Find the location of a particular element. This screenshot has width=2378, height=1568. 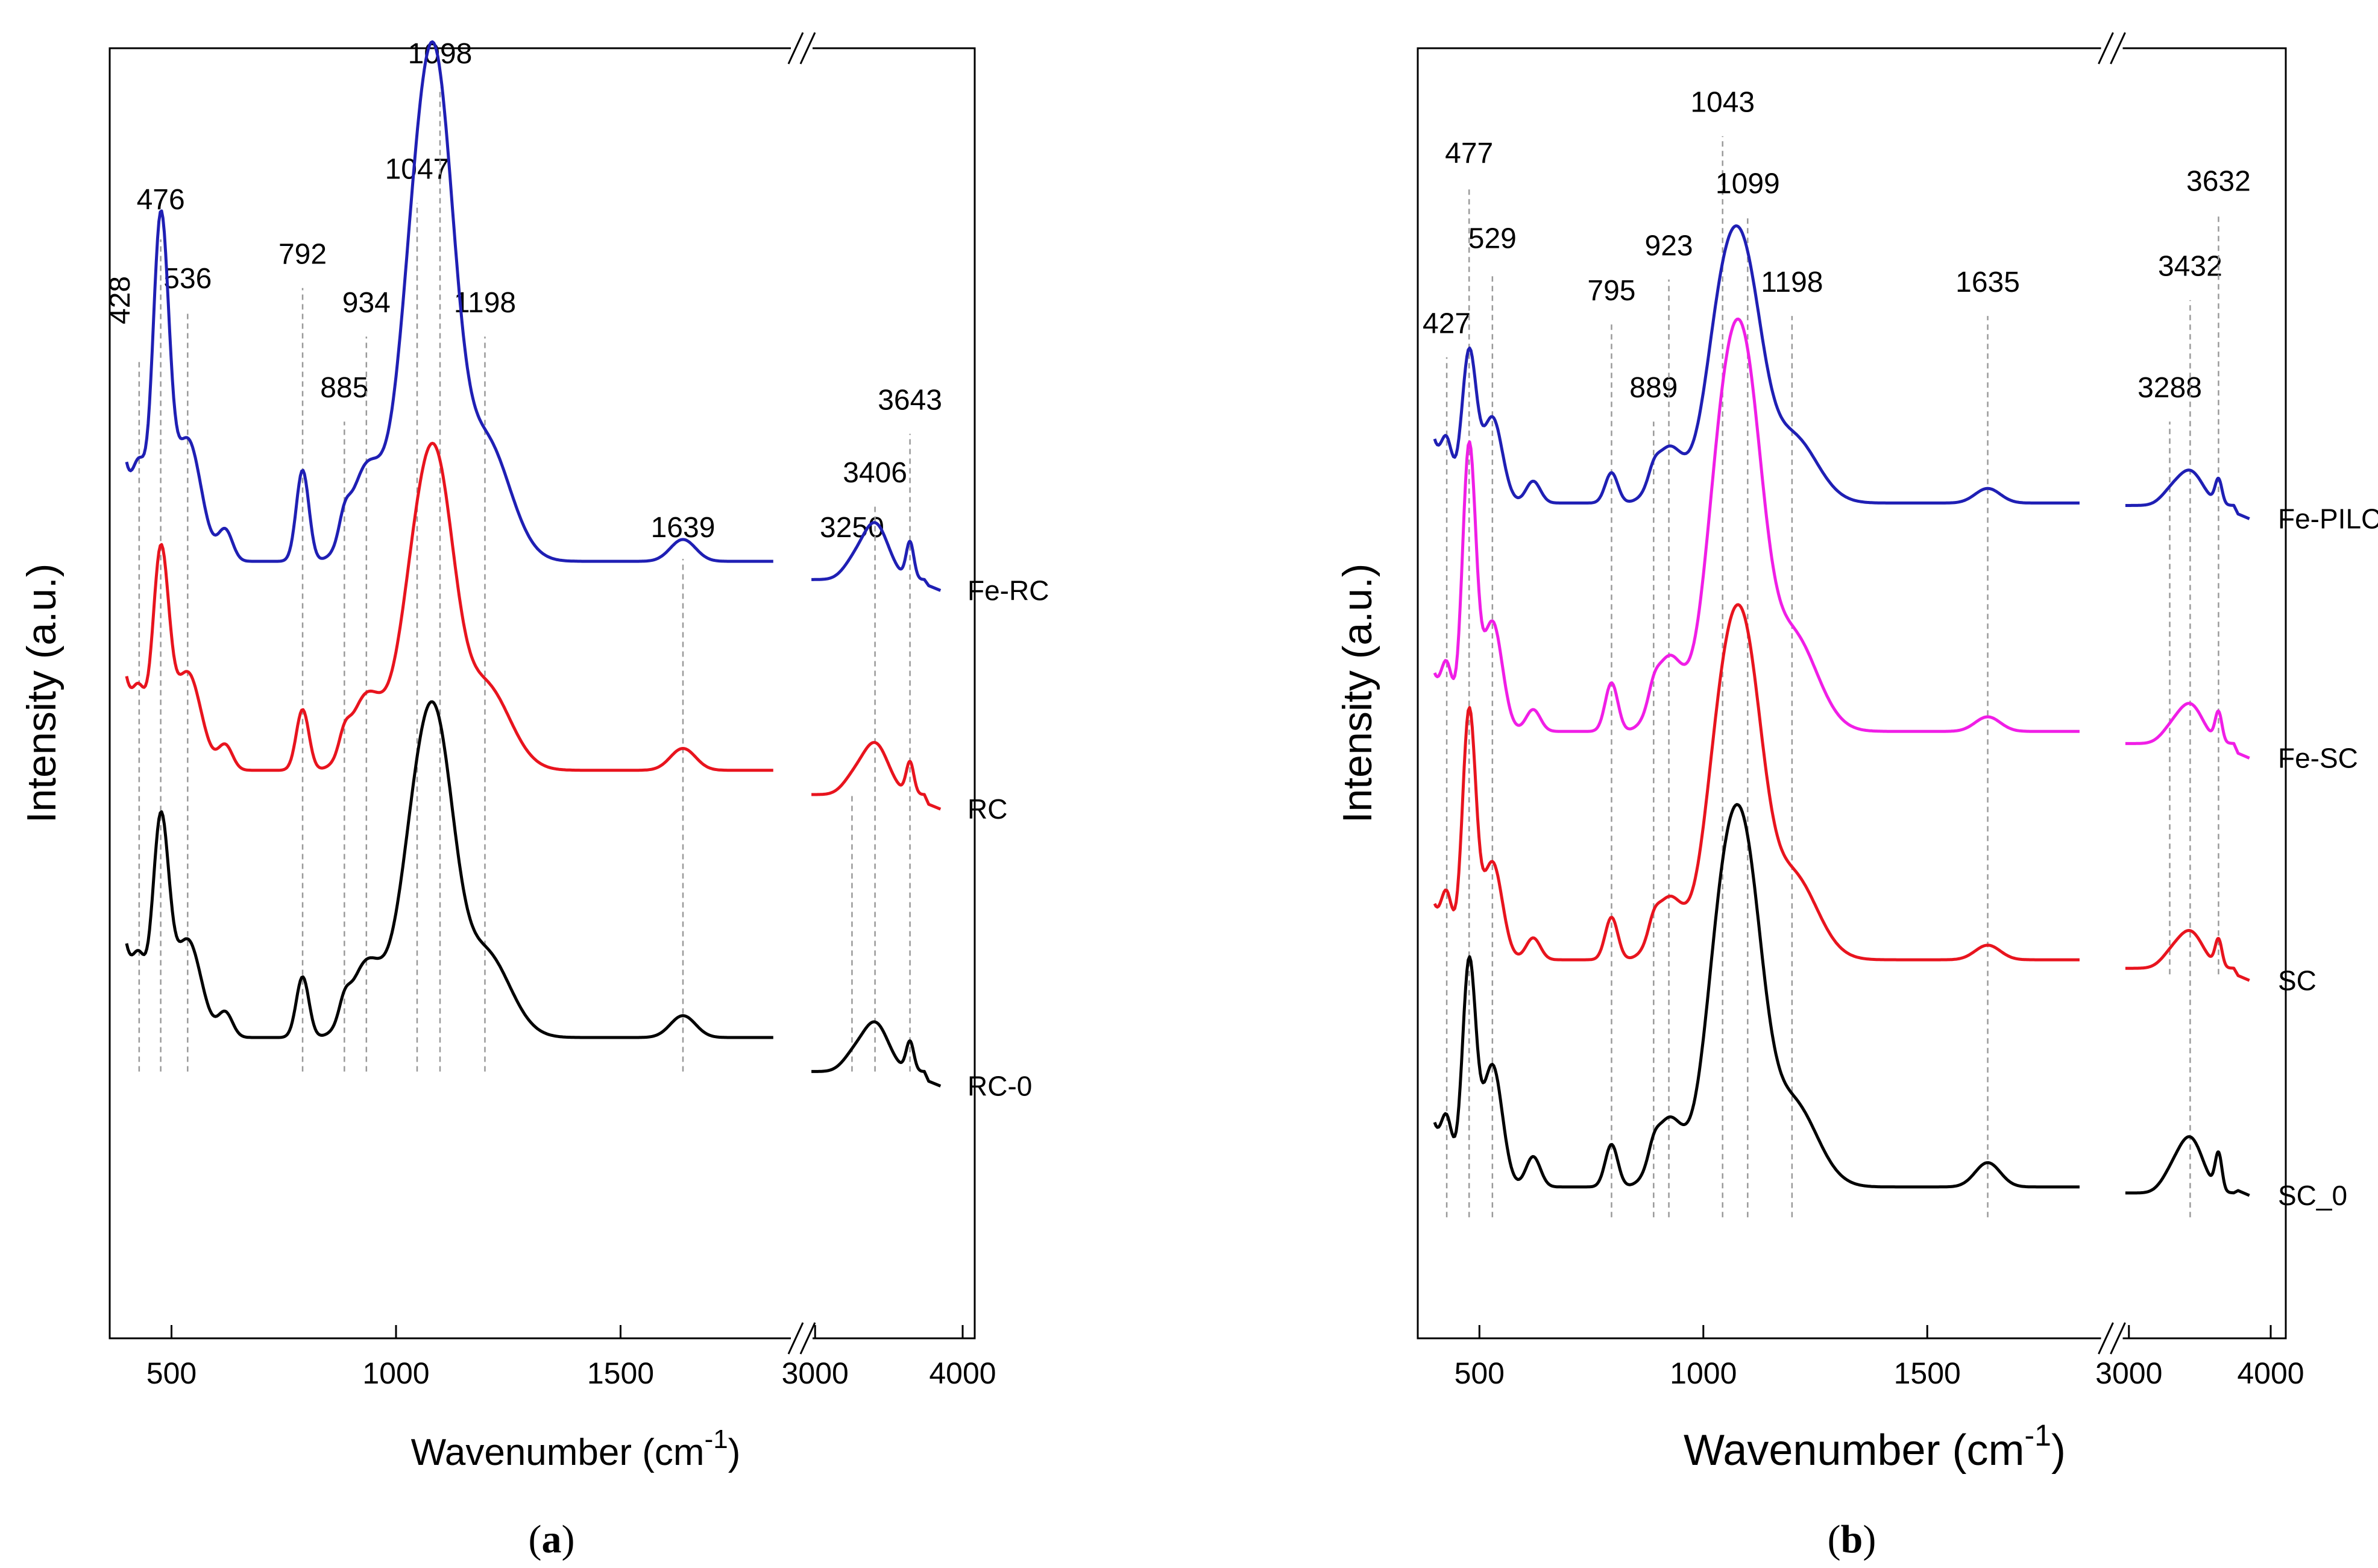

x-axis-label-b-sup: -1 is located at coordinates (2038, 1435).